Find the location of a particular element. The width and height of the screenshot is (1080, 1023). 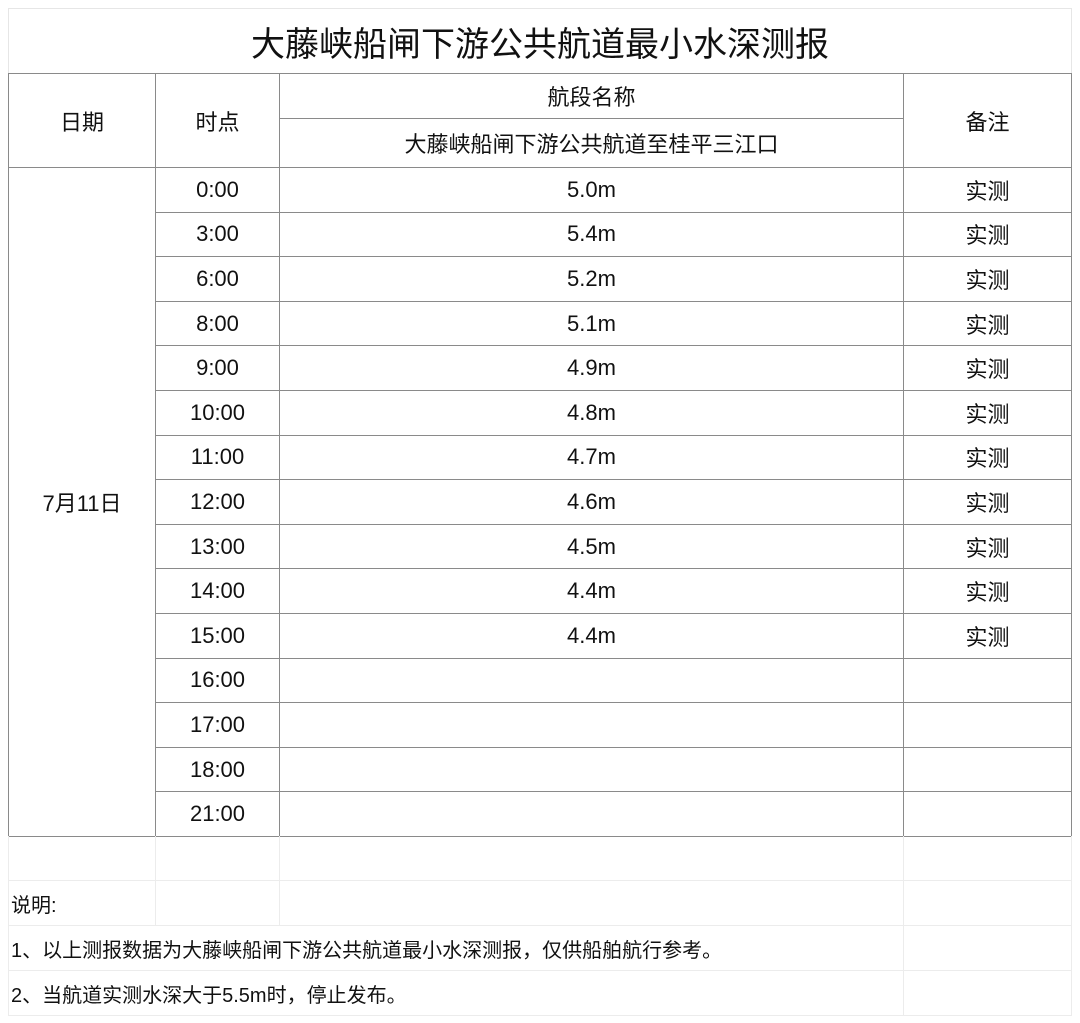

header-segment-label: 航段名称 is located at coordinates (591, 96).